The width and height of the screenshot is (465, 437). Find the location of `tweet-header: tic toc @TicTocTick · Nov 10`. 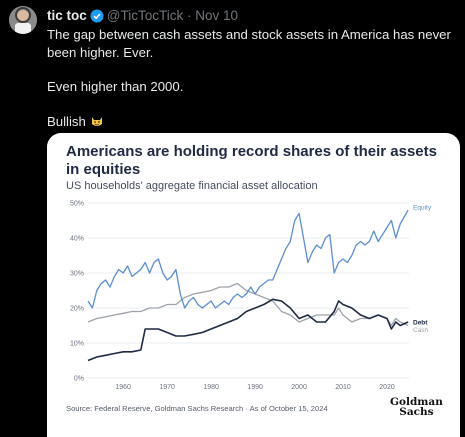

tweet-header: tic toc @TicTocTick · Nov 10 is located at coordinates (142, 16).